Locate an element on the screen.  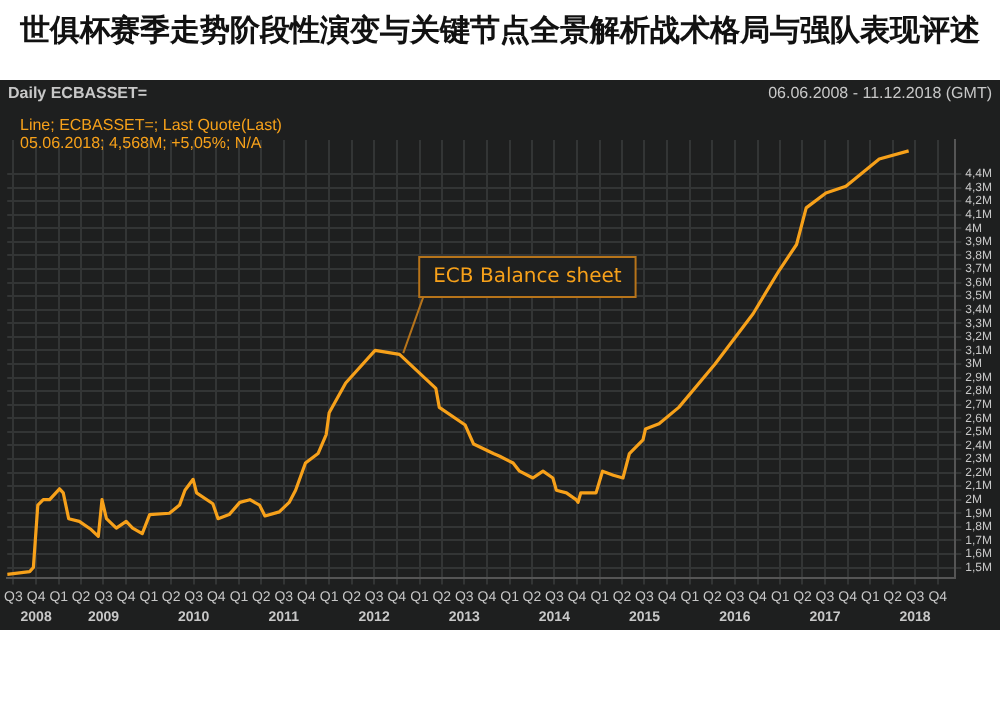
text: 06.06.2008 - 11.12.2018 (GMT) is located at coordinates (880, 93).